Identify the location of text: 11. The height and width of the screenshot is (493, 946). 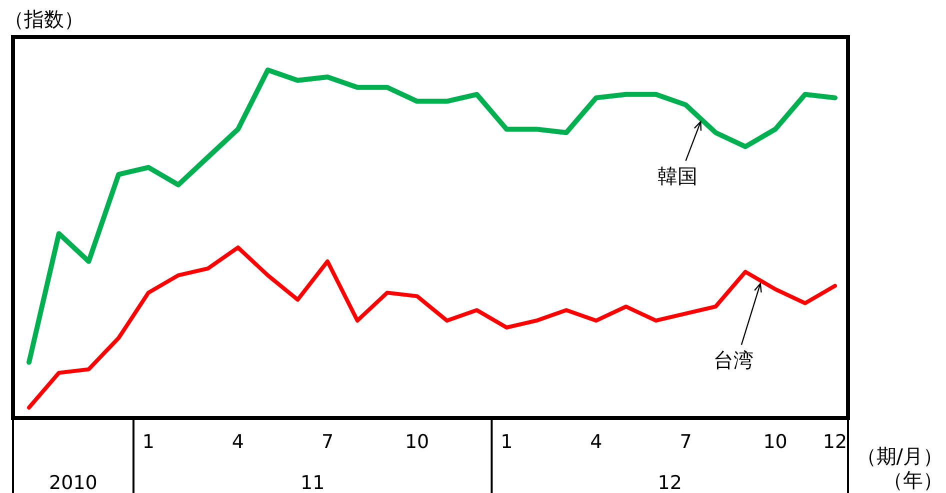
(312, 482).